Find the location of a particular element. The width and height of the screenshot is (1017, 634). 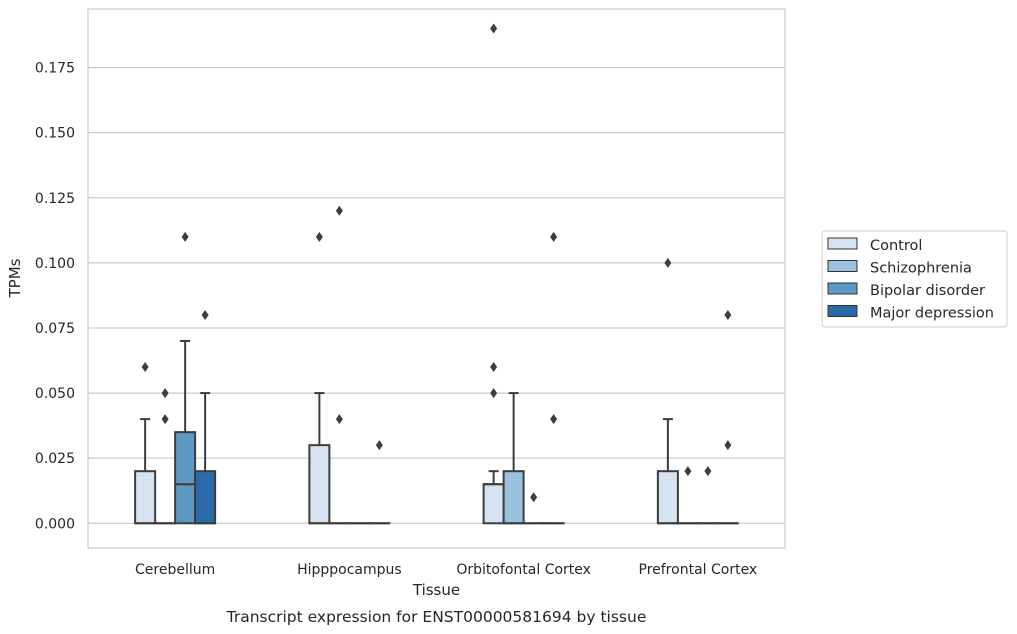

legend-label: Major depression is located at coordinates (932, 314).